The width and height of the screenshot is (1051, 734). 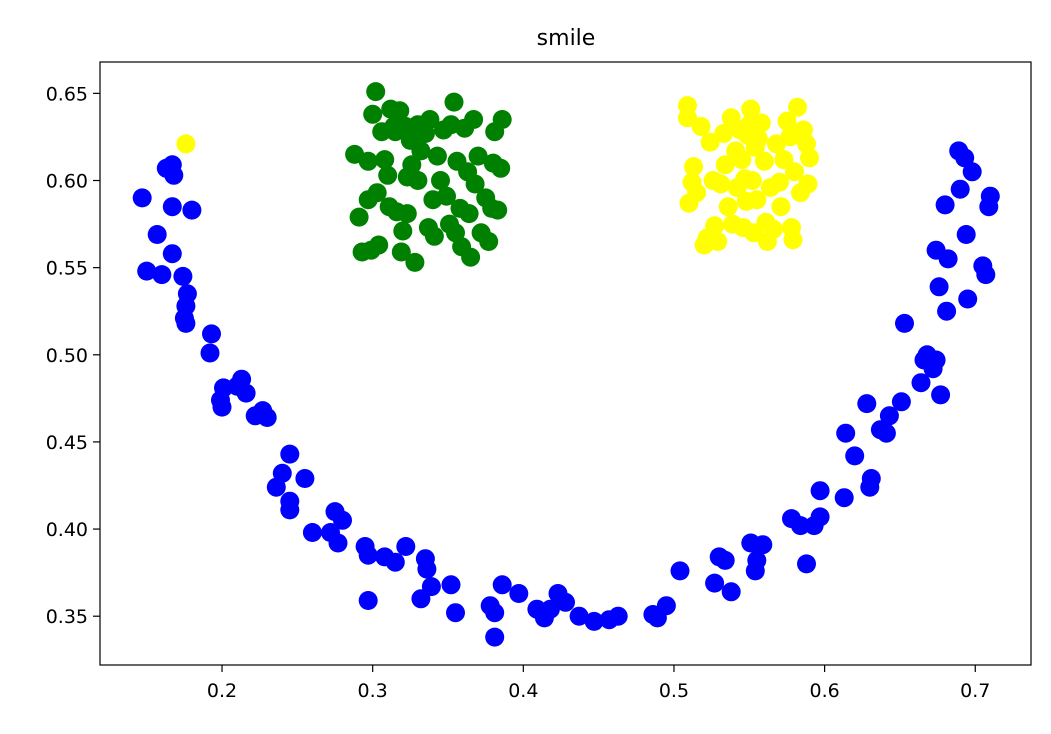 What do you see at coordinates (67, 356) in the screenshot?
I see `y-tick-label: 0.50` at bounding box center [67, 356].